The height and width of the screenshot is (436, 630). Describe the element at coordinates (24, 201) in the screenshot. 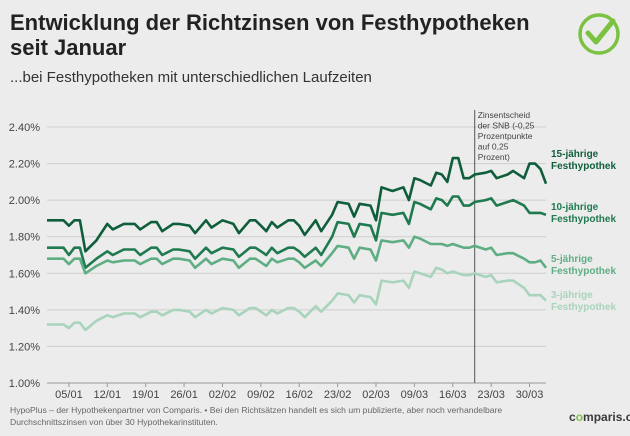

I see `y-tick-label: 2.00%` at that location.